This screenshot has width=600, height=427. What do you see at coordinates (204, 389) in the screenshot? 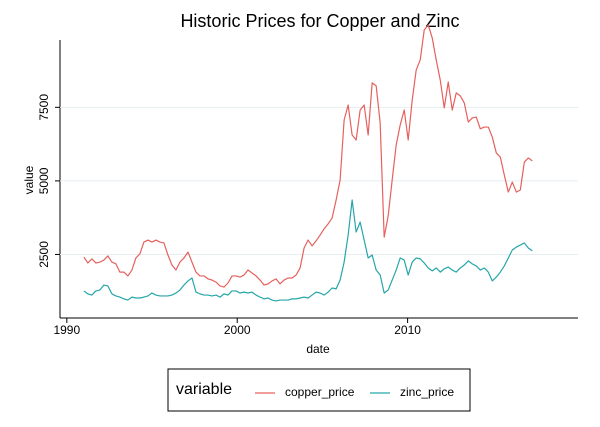
I see `legend-title: variable` at bounding box center [204, 389].